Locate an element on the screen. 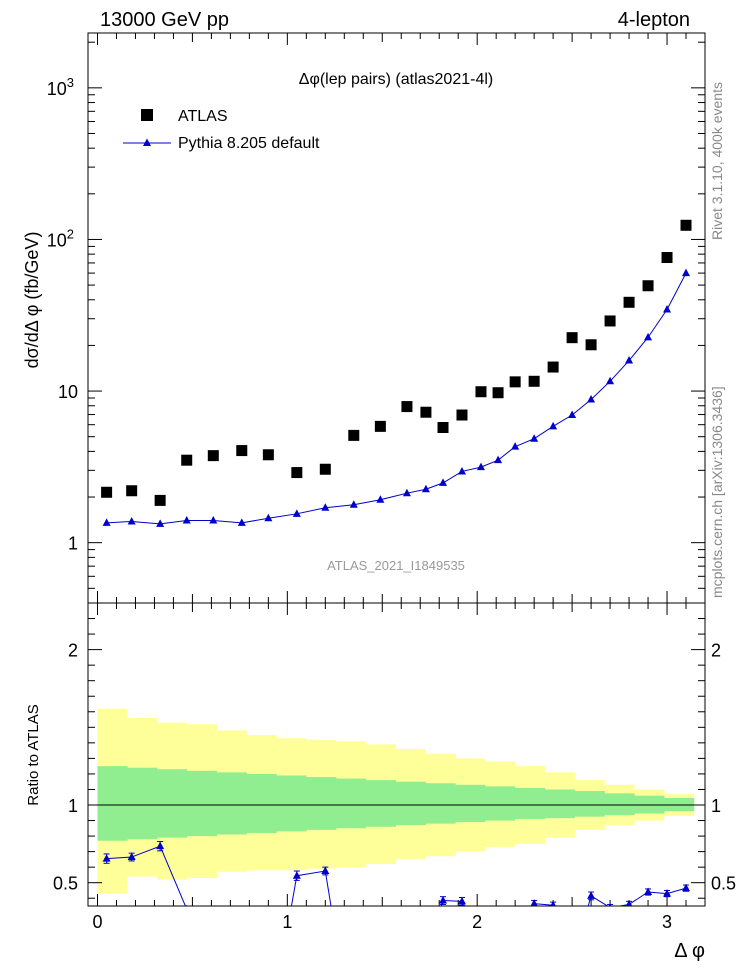 This screenshot has height=972, width=746. header-left: 13000 GeV pp is located at coordinates (164, 20).